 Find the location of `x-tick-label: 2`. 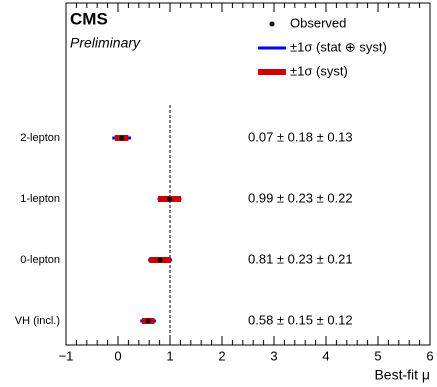

x-tick-label: 2 is located at coordinates (221, 355).